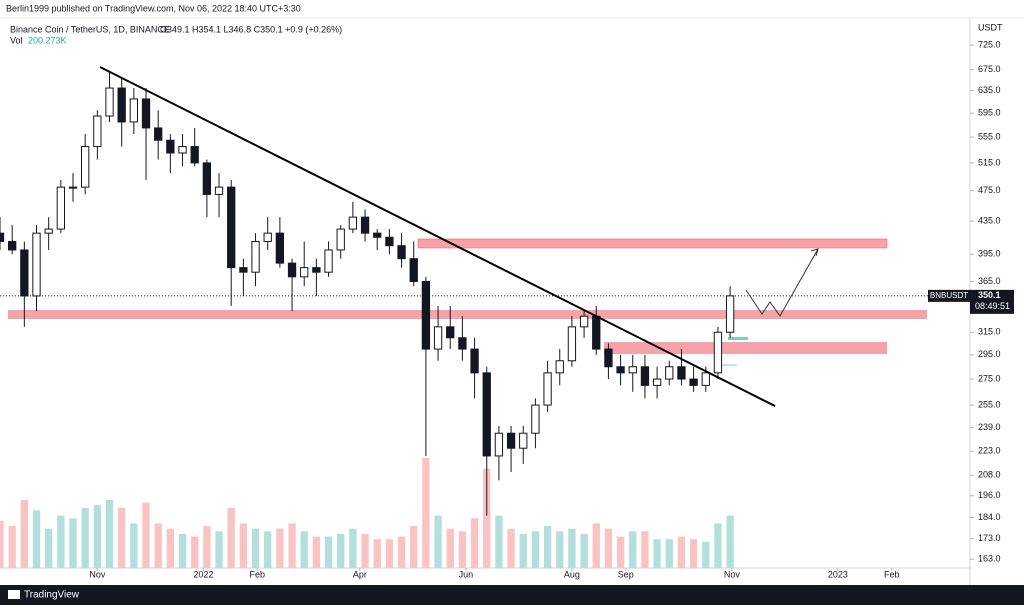 The width and height of the screenshot is (1024, 605). Describe the element at coordinates (989, 538) in the screenshot. I see `y-tick-label: 173.0` at that location.